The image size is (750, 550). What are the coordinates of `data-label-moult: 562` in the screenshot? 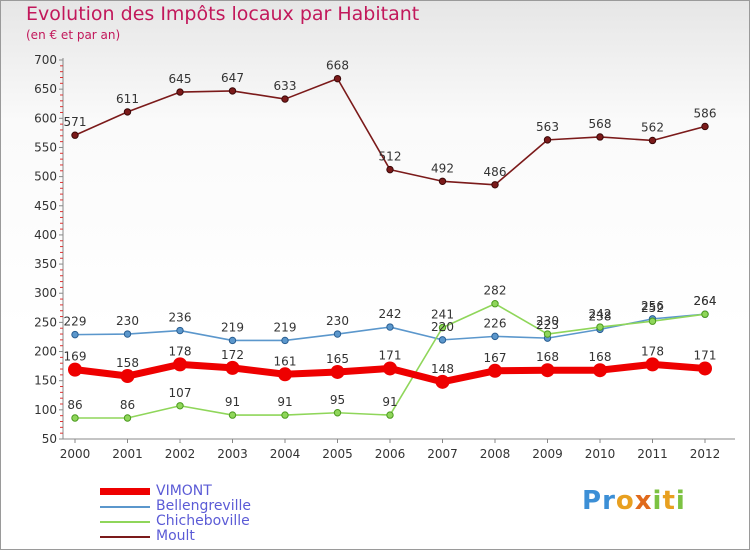 It's located at (652, 127).